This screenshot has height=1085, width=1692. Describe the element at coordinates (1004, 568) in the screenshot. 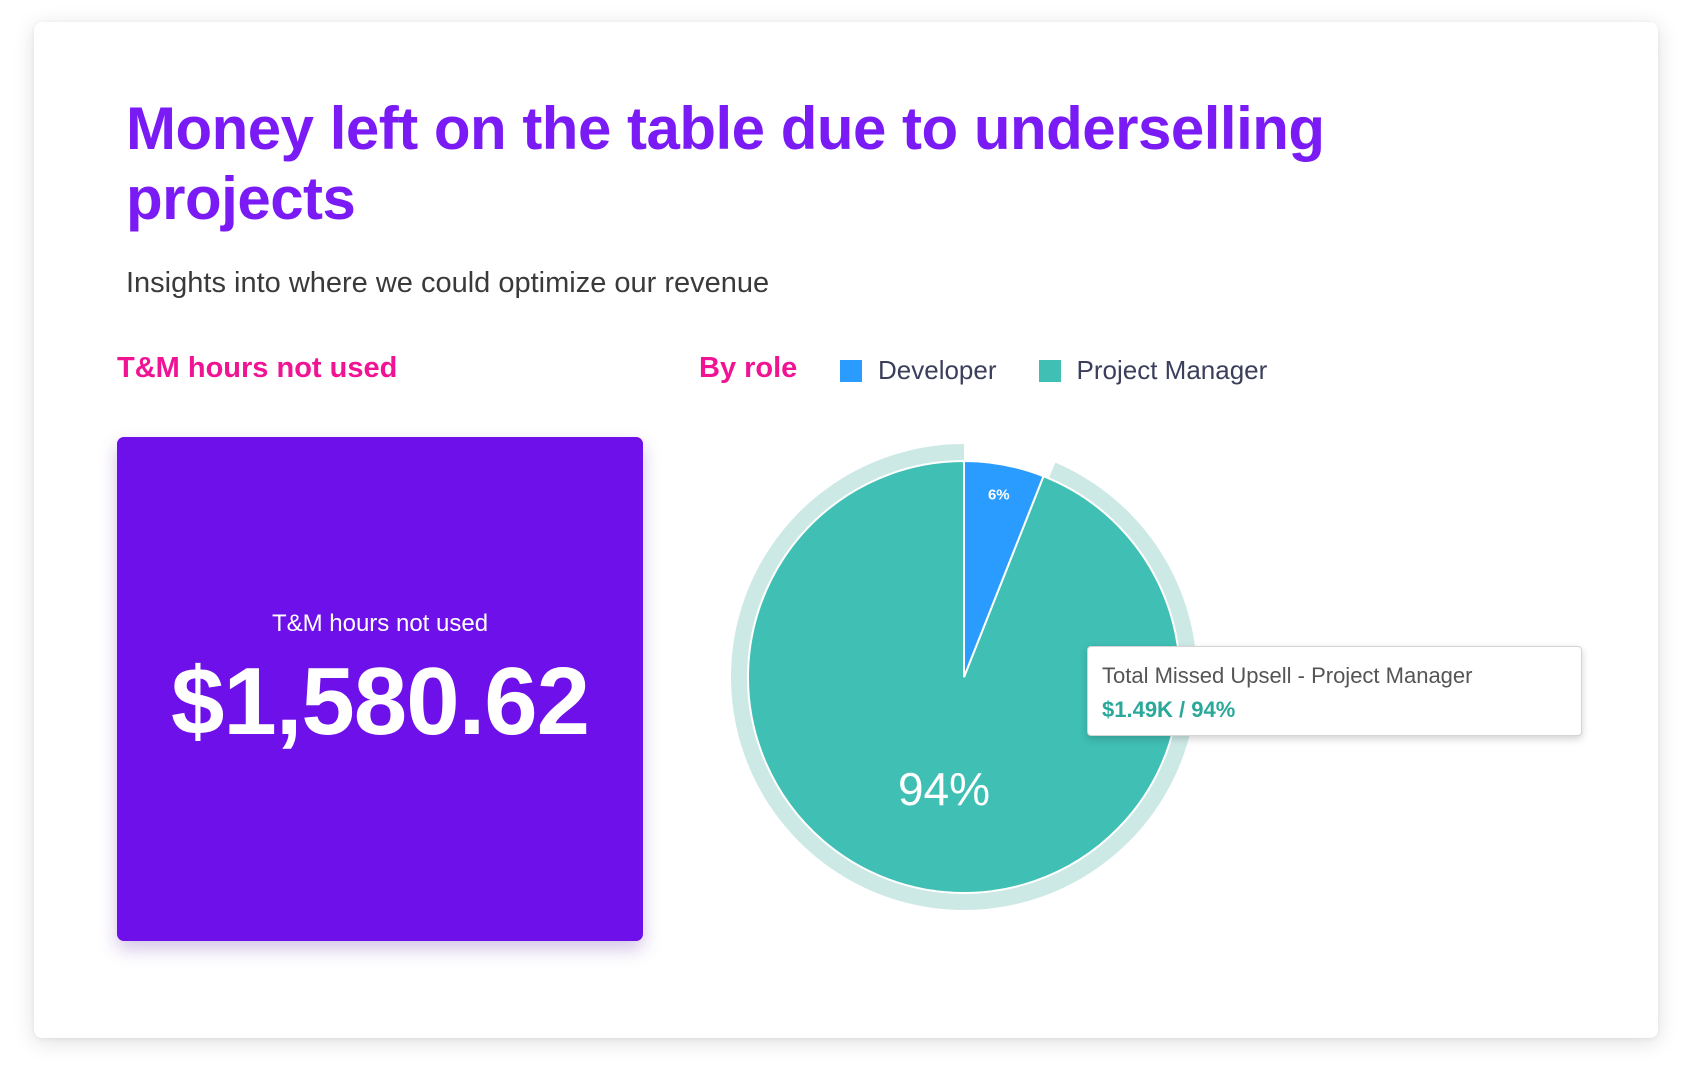

I see `pie-slice-developer` at that location.